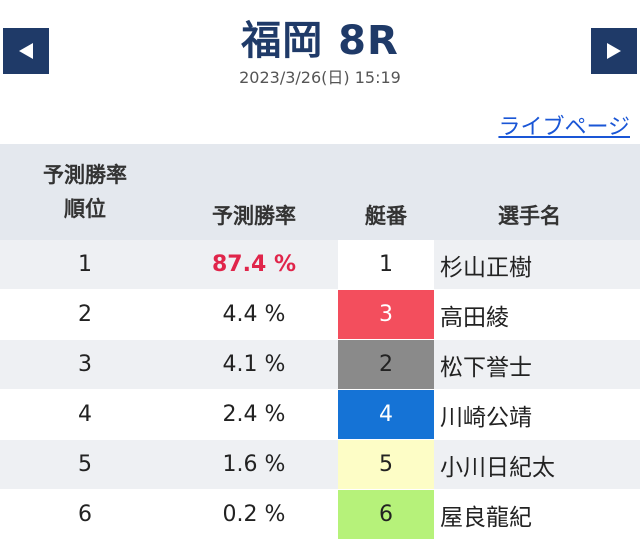 The image size is (640, 540). I want to click on boat-number-cell: 4, so click(386, 414).